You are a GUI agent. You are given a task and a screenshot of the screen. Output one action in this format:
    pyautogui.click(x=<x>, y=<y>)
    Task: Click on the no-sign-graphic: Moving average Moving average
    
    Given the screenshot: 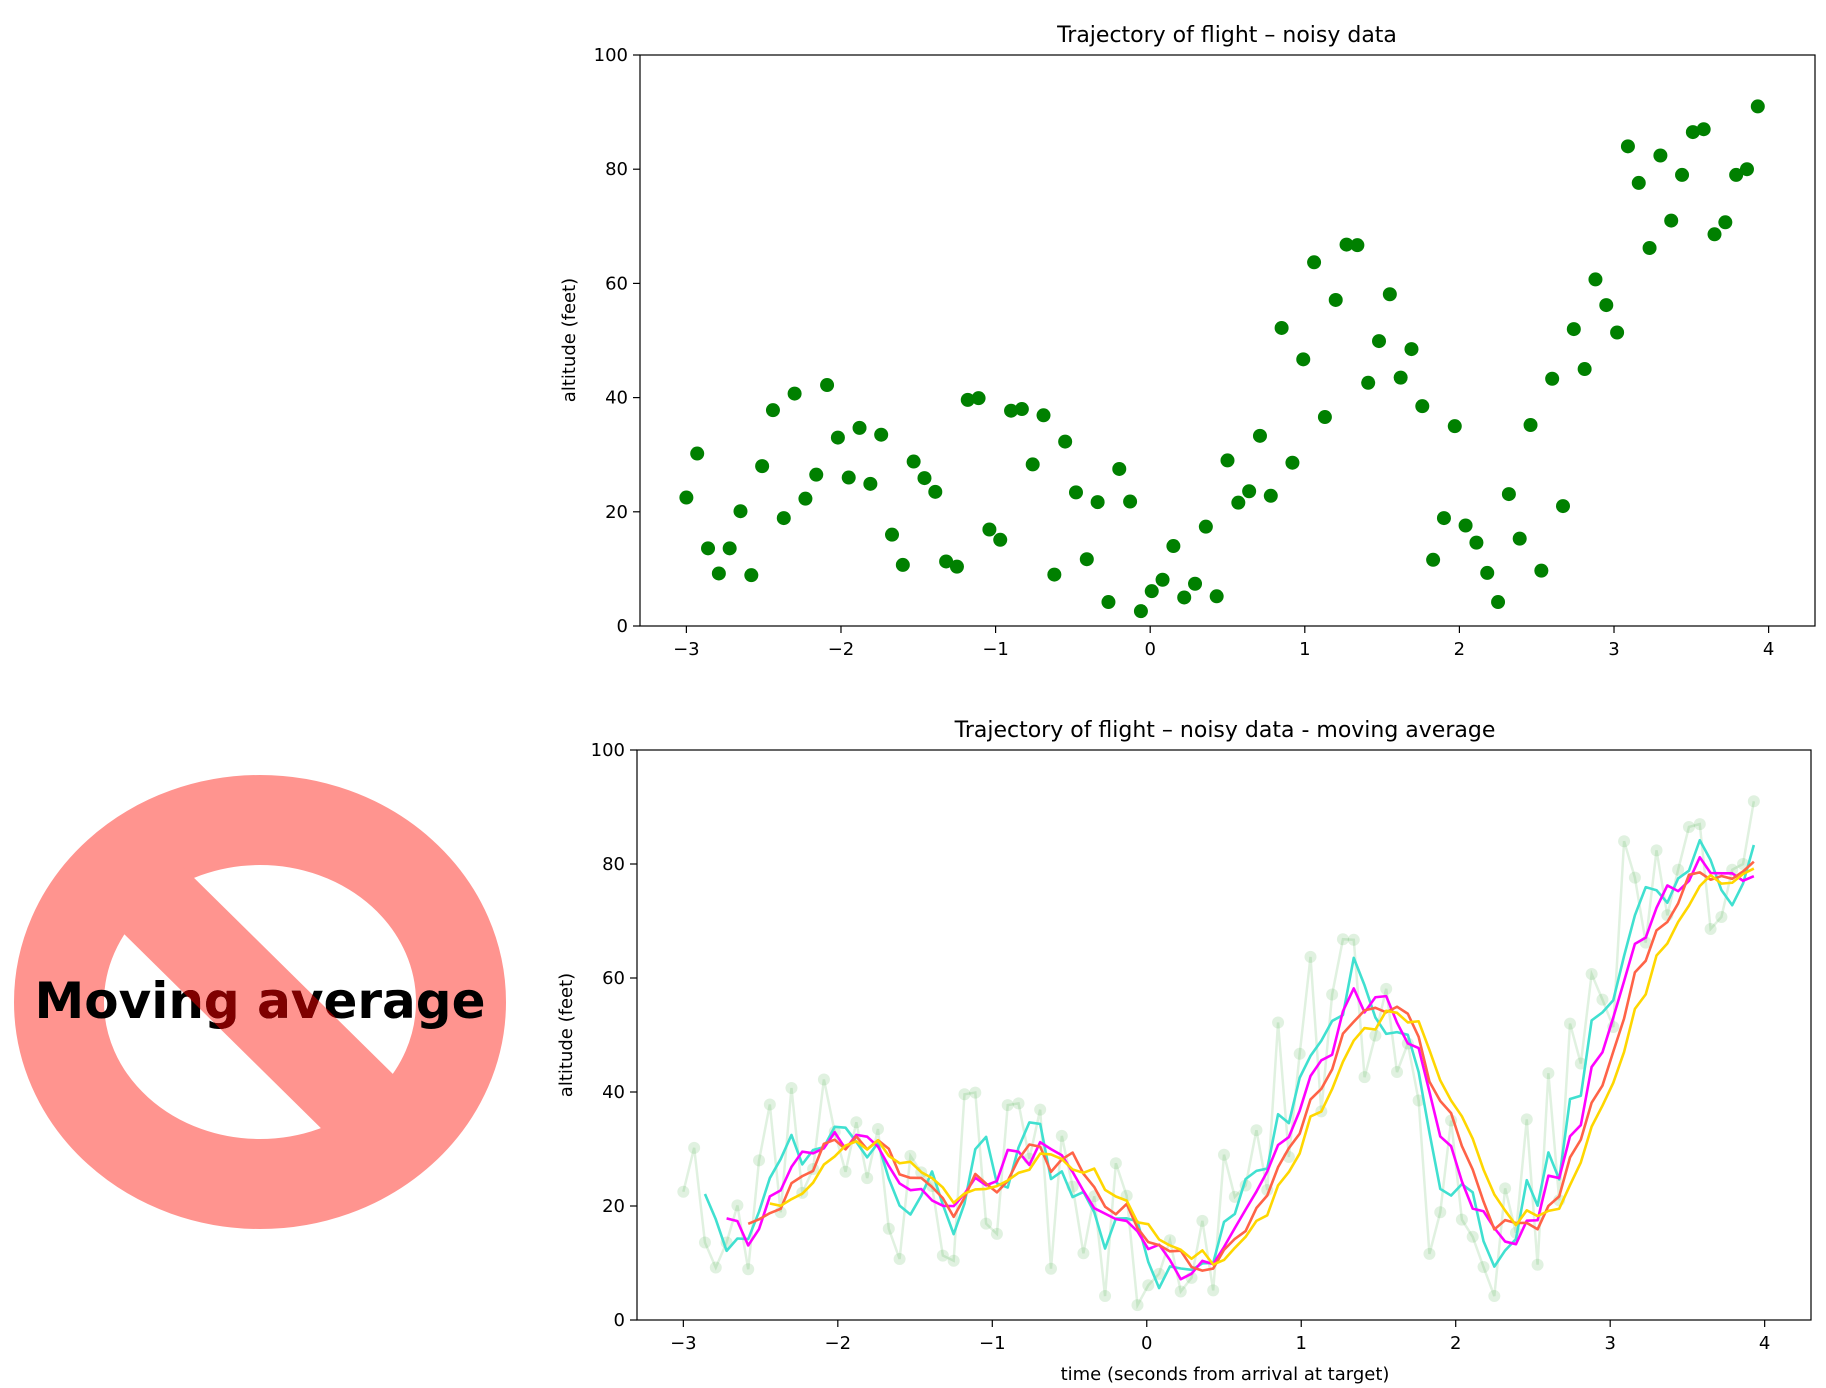 What is the action you would take?
    pyautogui.click(x=260, y=1002)
    